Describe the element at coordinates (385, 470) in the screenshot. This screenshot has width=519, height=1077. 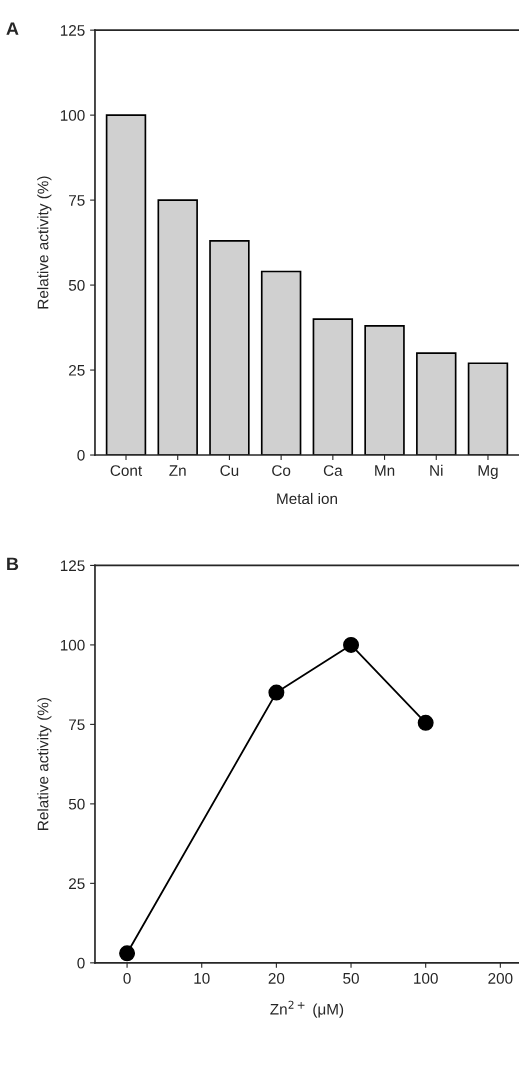
I see `x-tick-label: Mn` at that location.